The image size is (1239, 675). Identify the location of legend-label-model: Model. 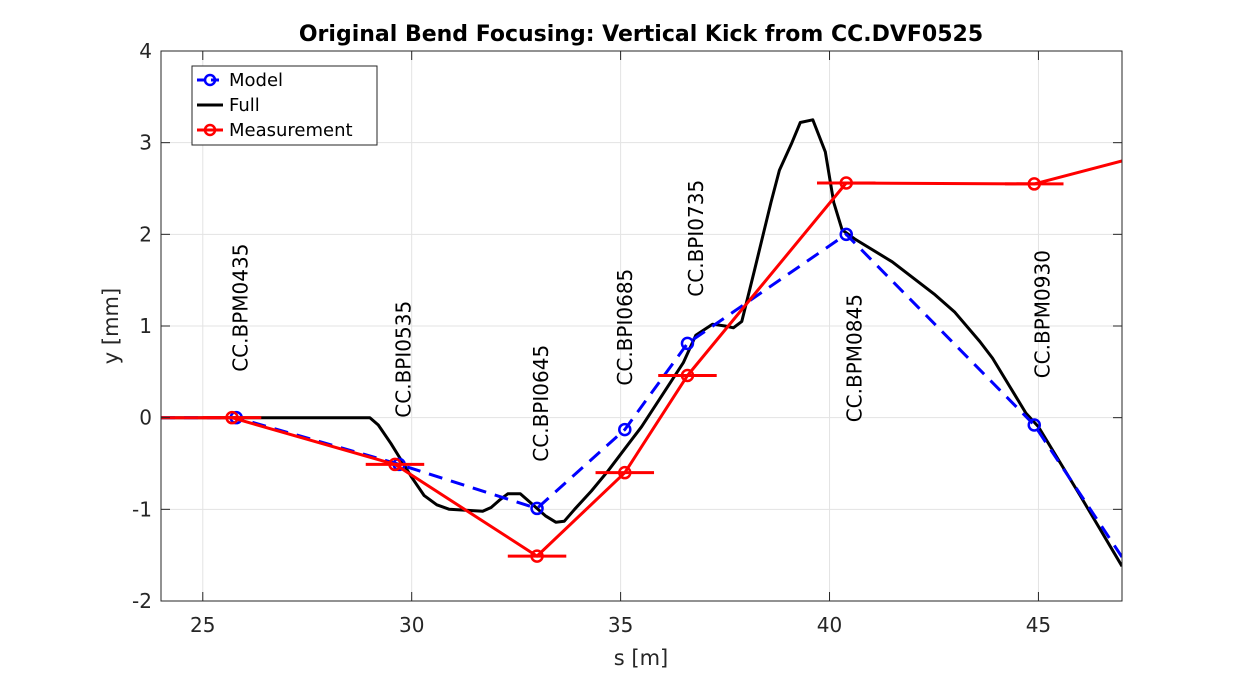
(256, 80).